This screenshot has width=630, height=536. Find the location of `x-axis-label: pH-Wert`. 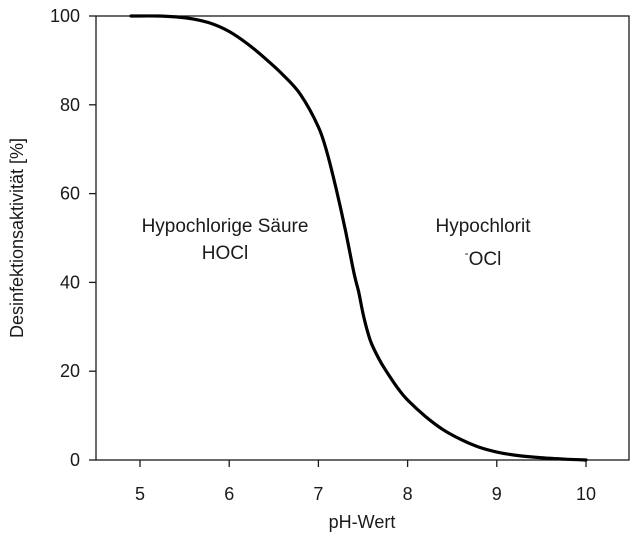

x-axis-label: pH-Wert is located at coordinates (362, 522).